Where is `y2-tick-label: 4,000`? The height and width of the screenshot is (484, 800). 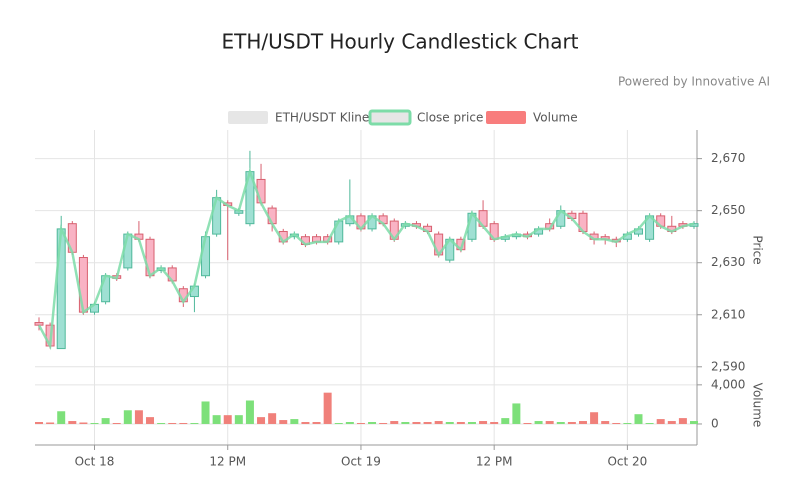
y2-tick-label: 4,000 is located at coordinates (728, 384).